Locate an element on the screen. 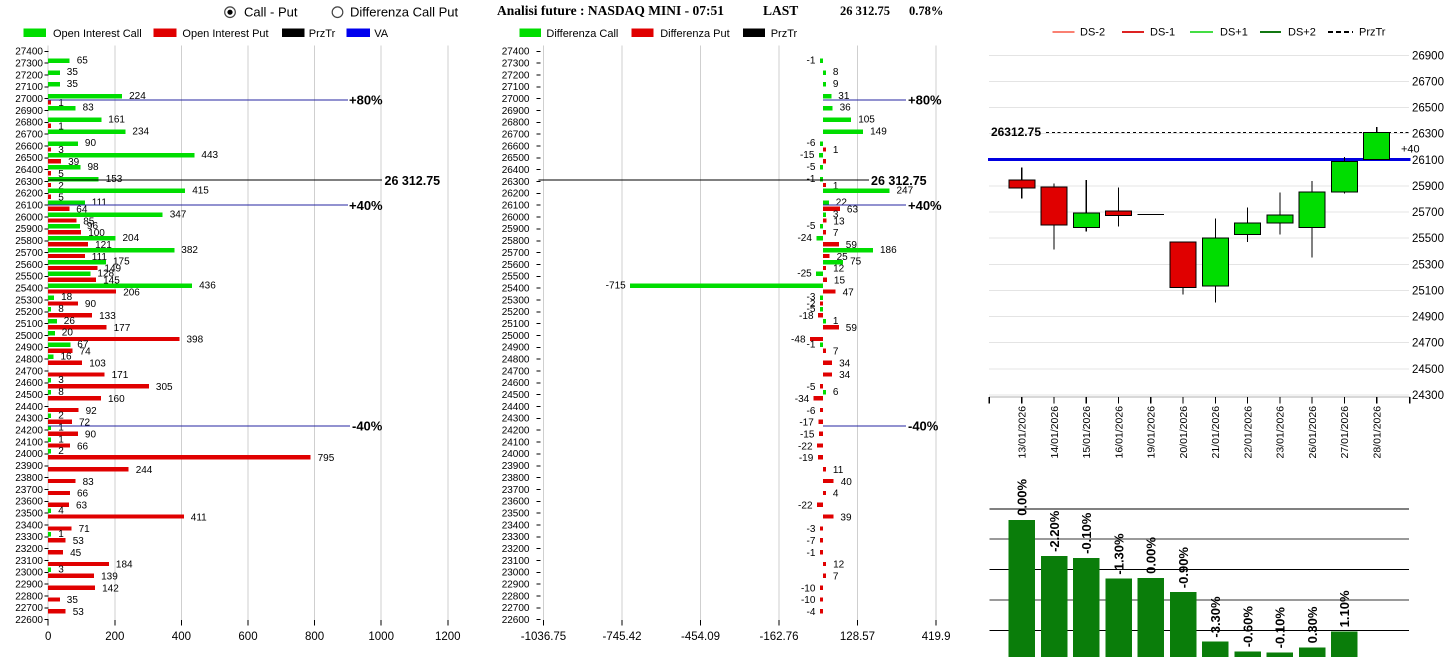 The width and height of the screenshot is (1448, 664). svg-text: 103 is located at coordinates (97, 363).